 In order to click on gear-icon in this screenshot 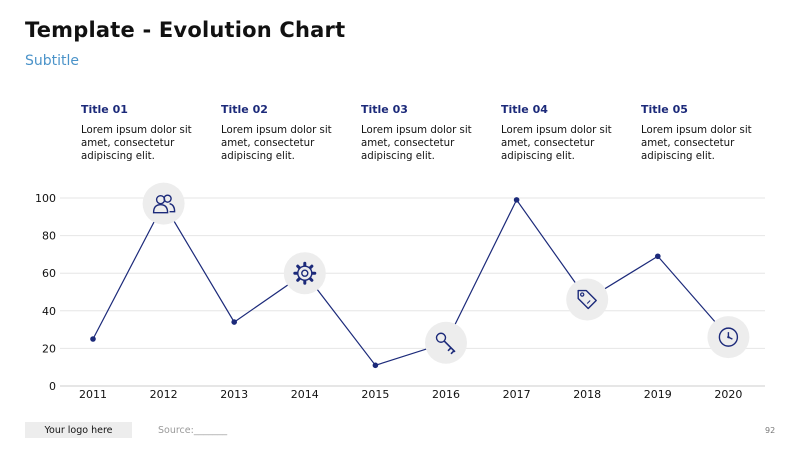, I will do `click(305, 273)`.